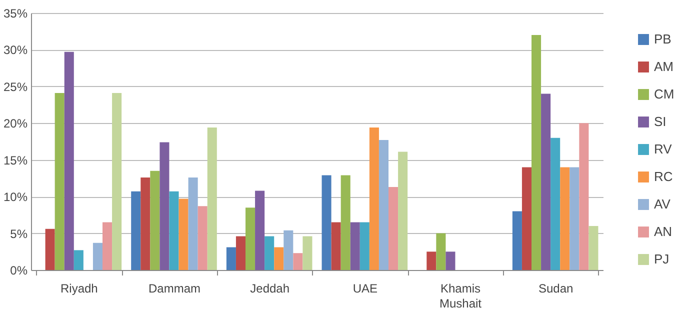 The image size is (685, 309). What do you see at coordinates (19, 233) in the screenshot?
I see `y-tick-label: 5%` at bounding box center [19, 233].